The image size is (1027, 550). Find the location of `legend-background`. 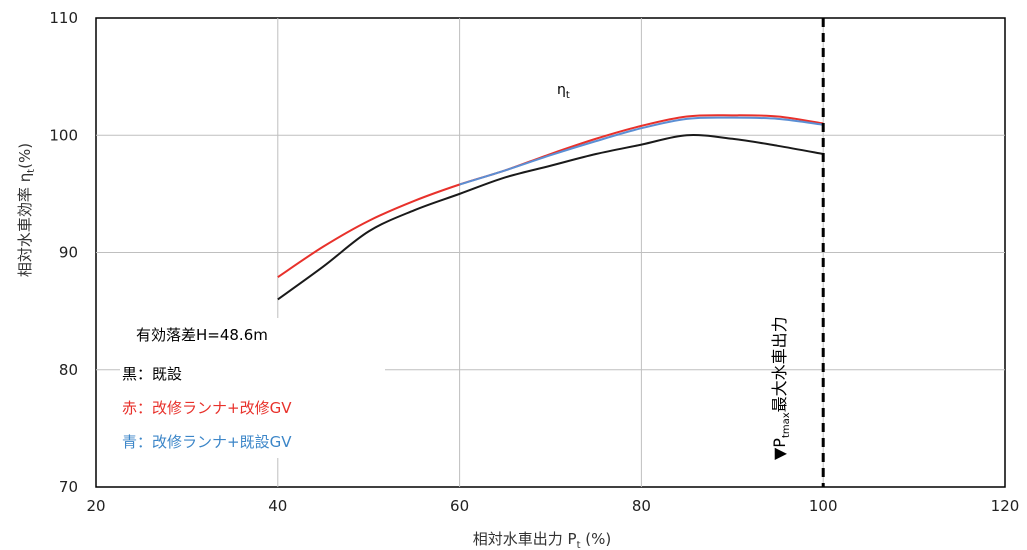

legend-background is located at coordinates (252, 388).